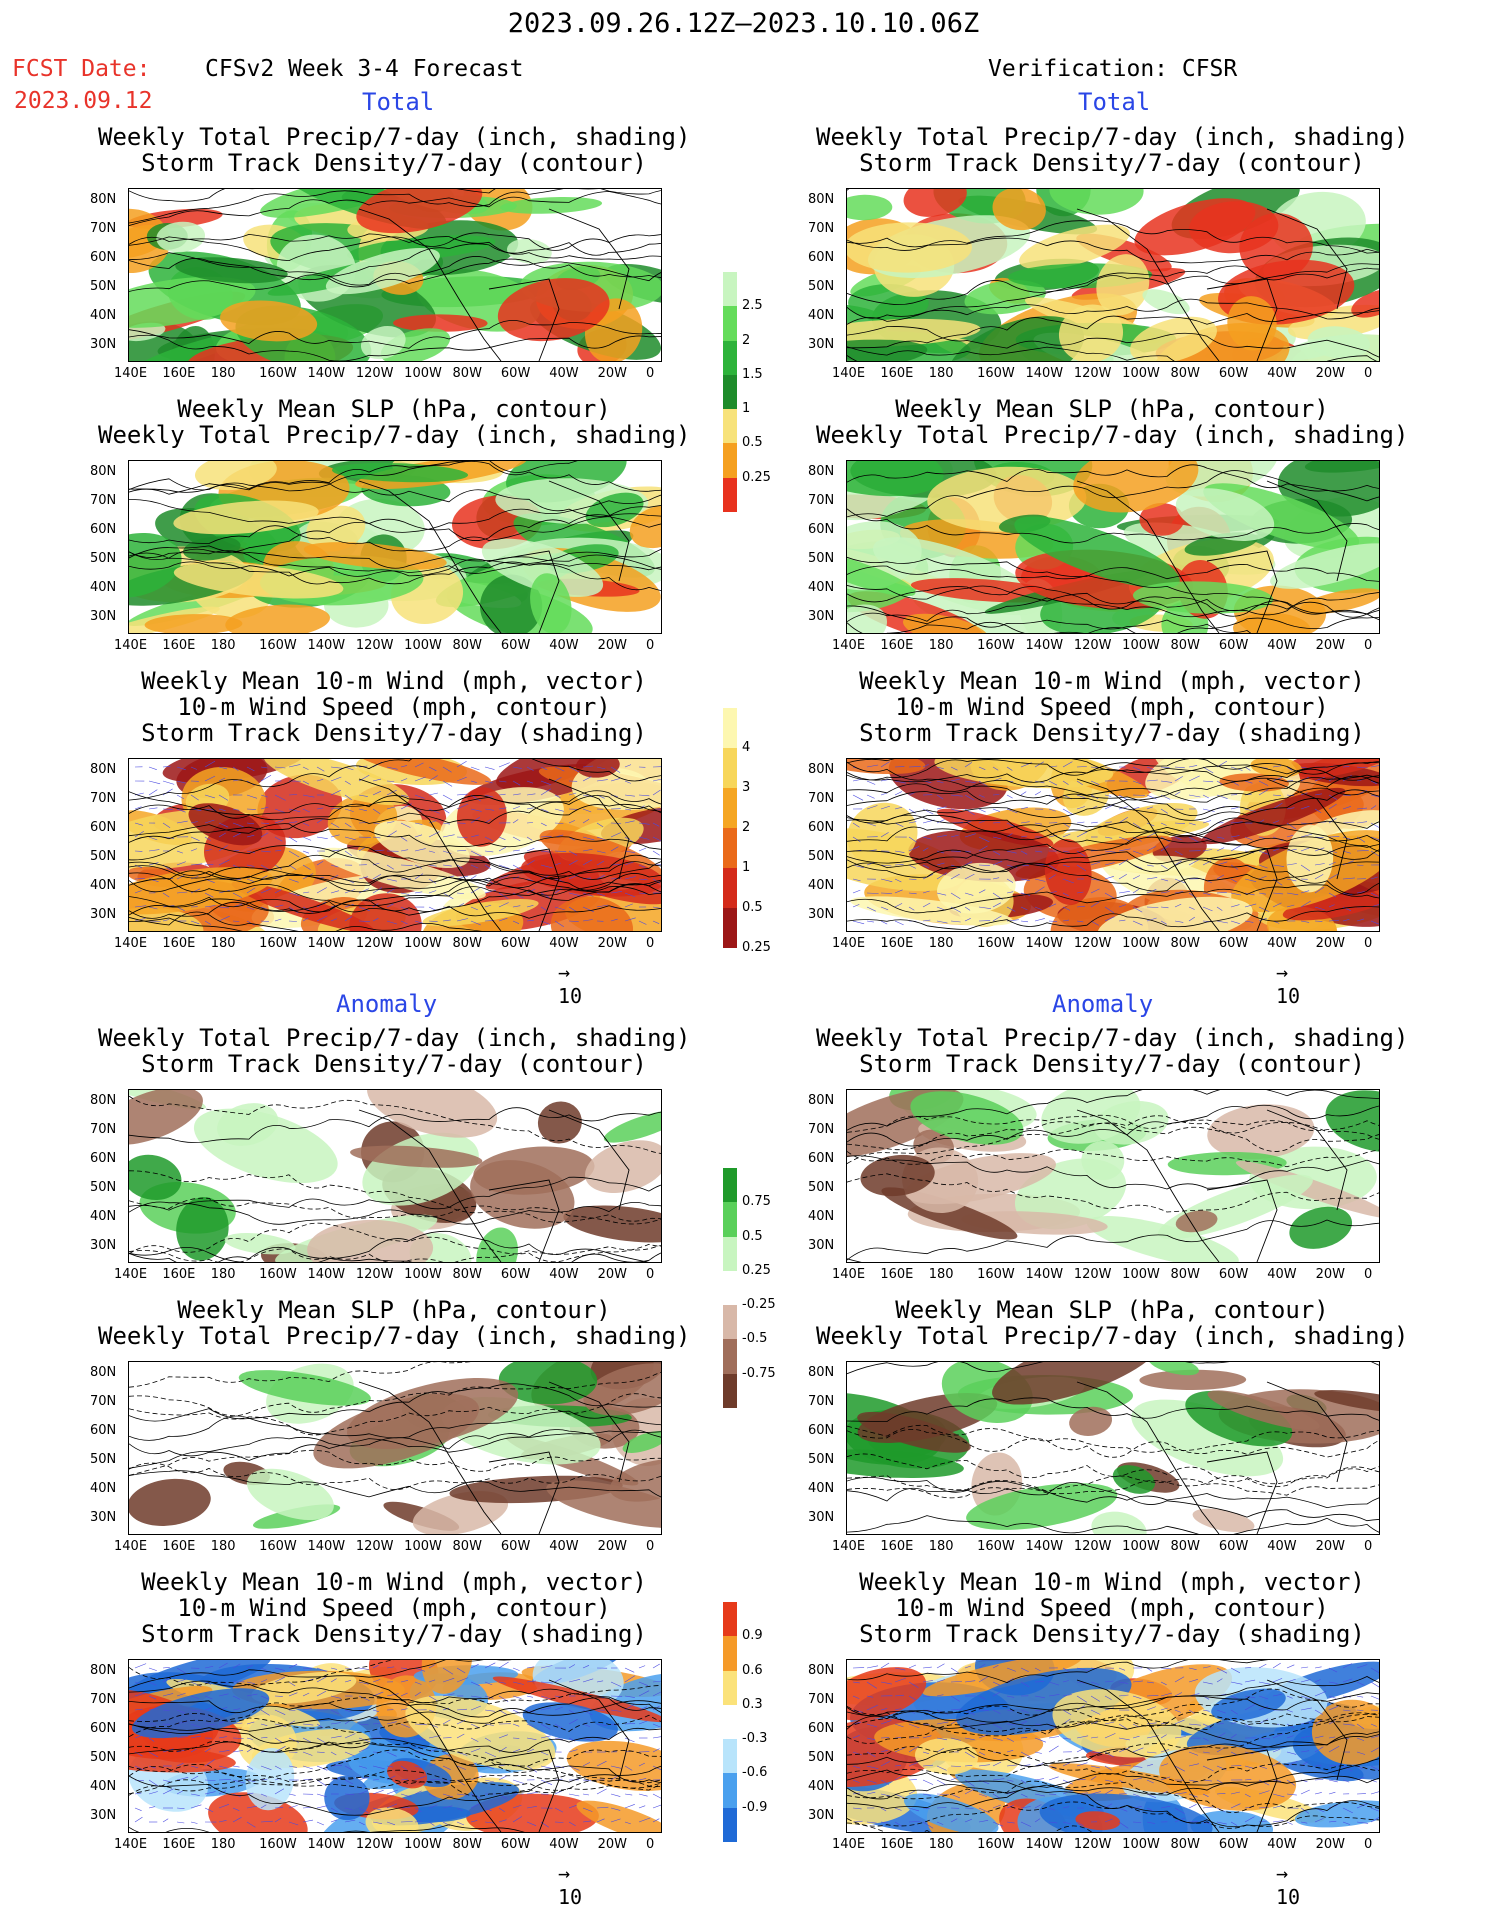 The image size is (1487, 1925). Describe the element at coordinates (570, 996) in the screenshot. I see `vector-reference-label: 10` at that location.